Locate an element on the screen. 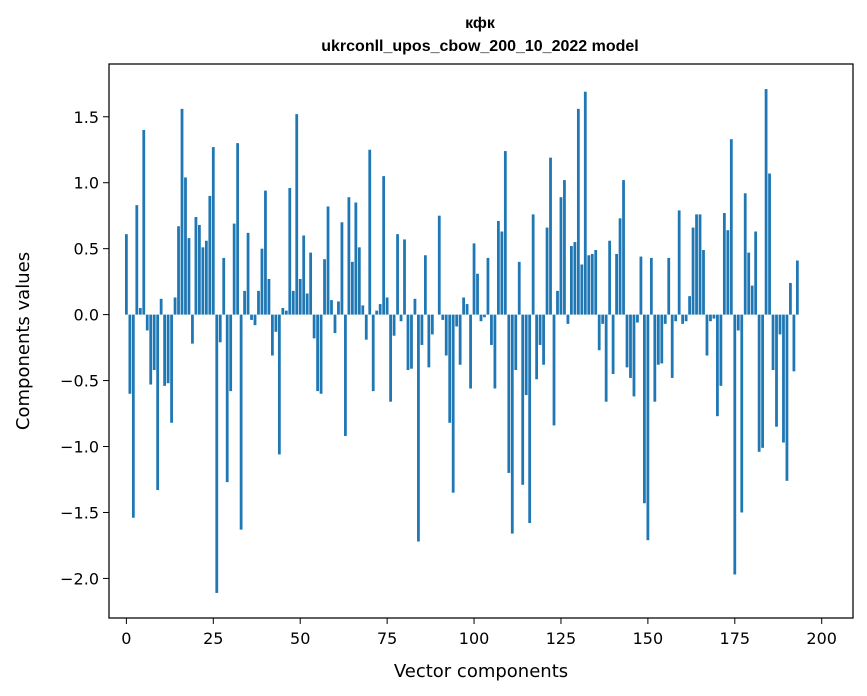  y-tick-label: −1.5 is located at coordinates (79, 512).